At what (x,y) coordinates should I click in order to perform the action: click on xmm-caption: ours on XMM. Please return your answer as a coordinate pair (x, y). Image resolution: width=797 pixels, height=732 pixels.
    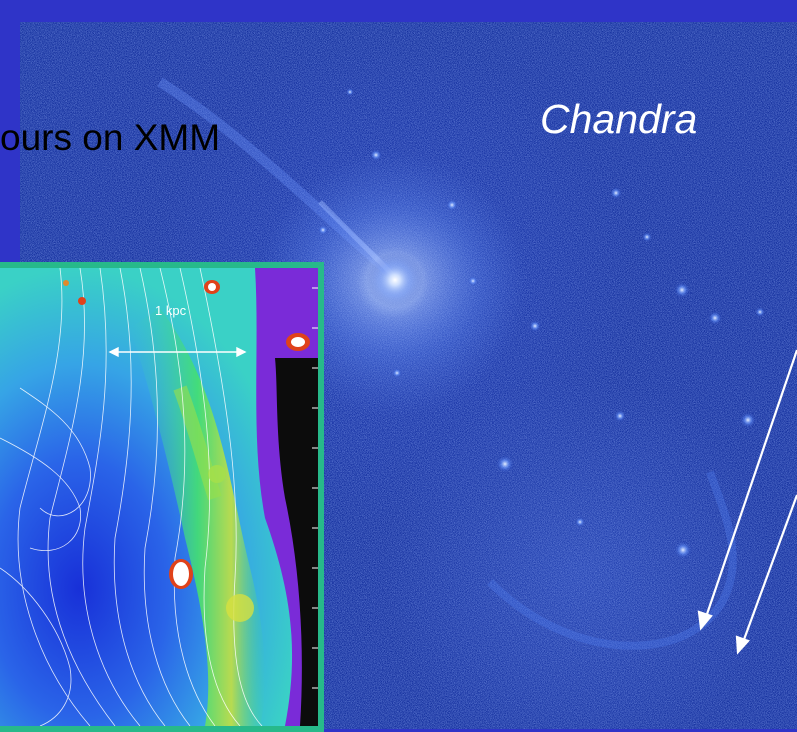
    Looking at the image, I should click on (110, 137).